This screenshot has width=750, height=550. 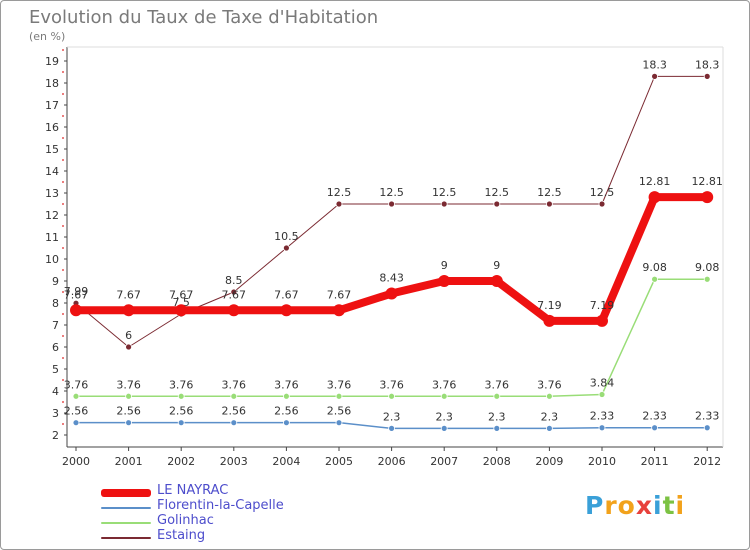 I want to click on legend-swatch-estaing, so click(x=126, y=538).